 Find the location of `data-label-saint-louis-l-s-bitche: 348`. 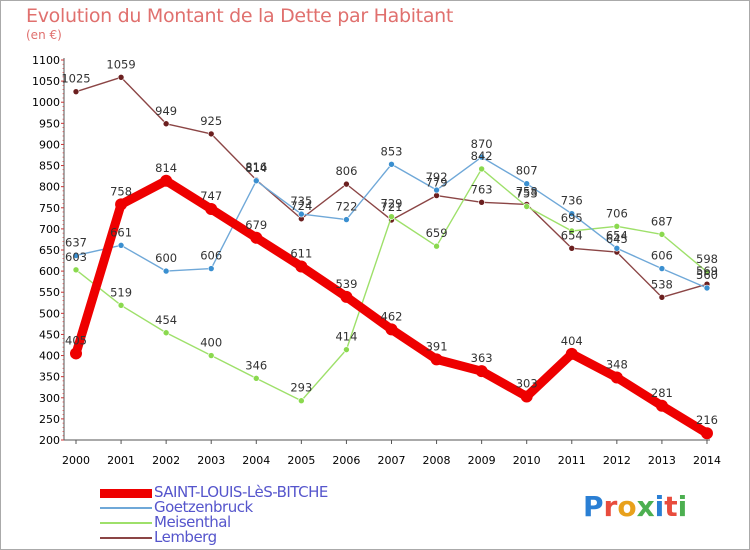

data-label-saint-louis-l-s-bitche: 348 is located at coordinates (617, 365).